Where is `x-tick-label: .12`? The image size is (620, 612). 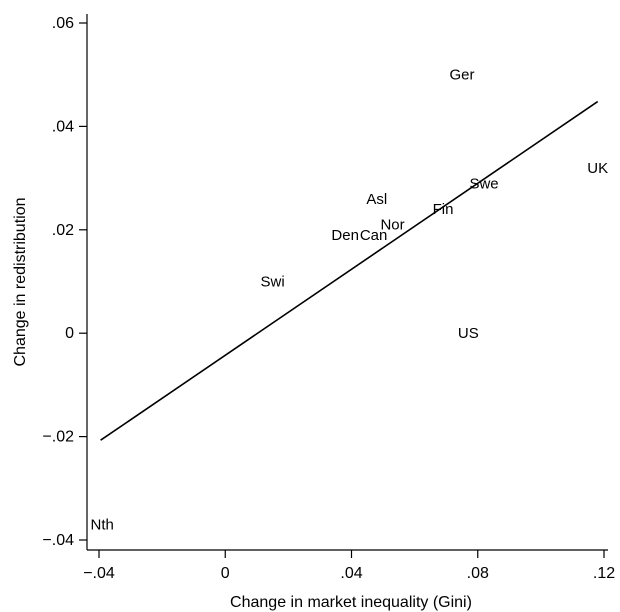 x-tick-label: .12 is located at coordinates (604, 573).